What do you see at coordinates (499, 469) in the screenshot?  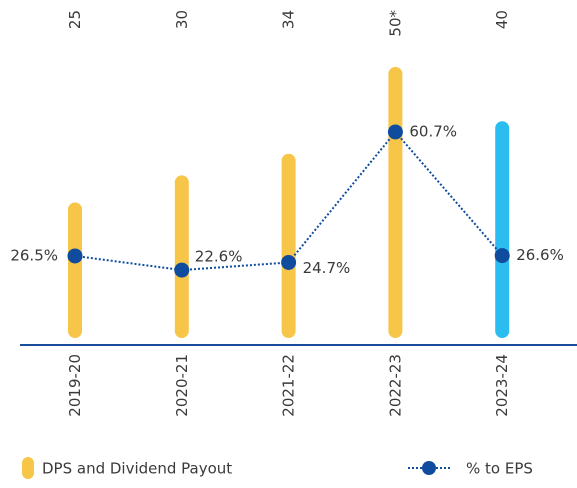 I see `legend-label: % to EPS` at bounding box center [499, 469].